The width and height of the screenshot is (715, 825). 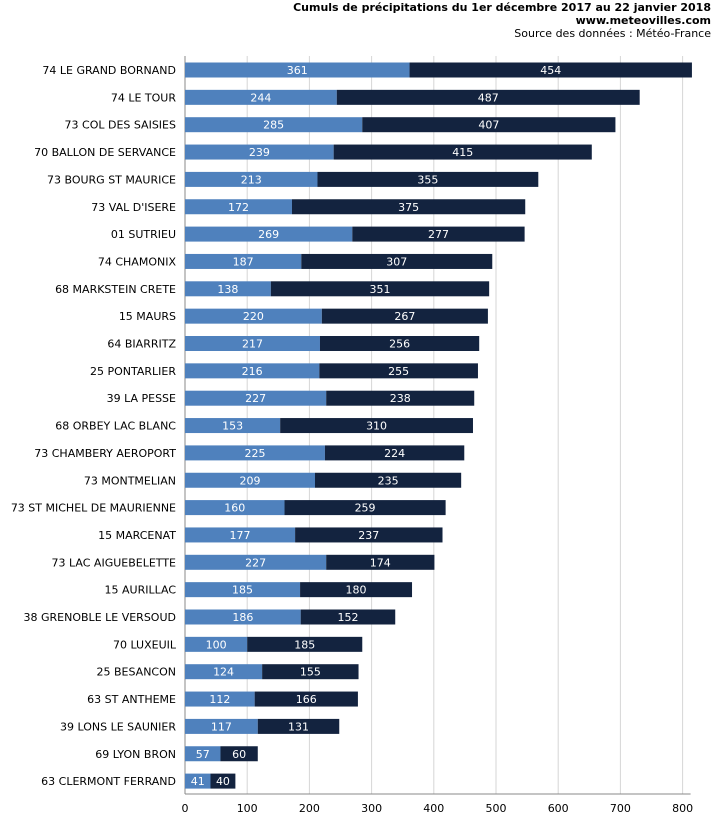 I want to click on data-label: 153, so click(x=232, y=426).